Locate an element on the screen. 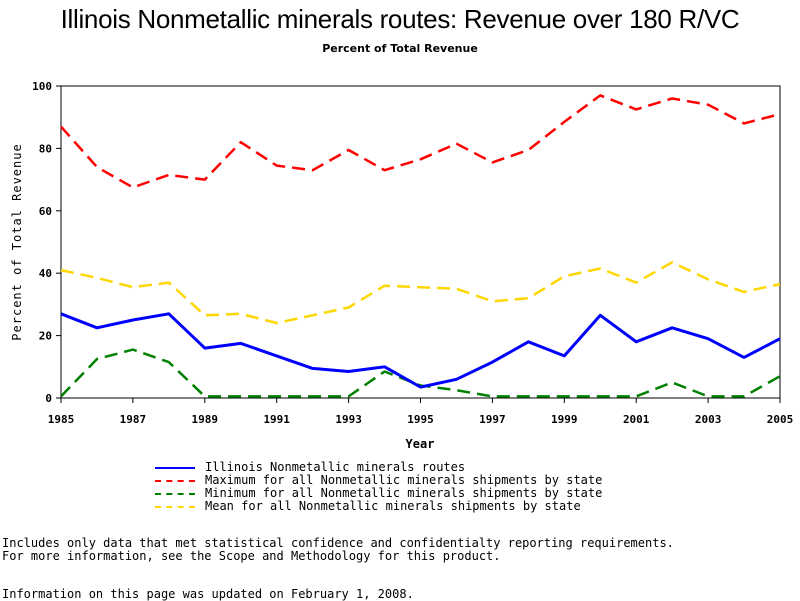 This screenshot has height=601, width=800. y-tick-label: 0 is located at coordinates (48, 398).